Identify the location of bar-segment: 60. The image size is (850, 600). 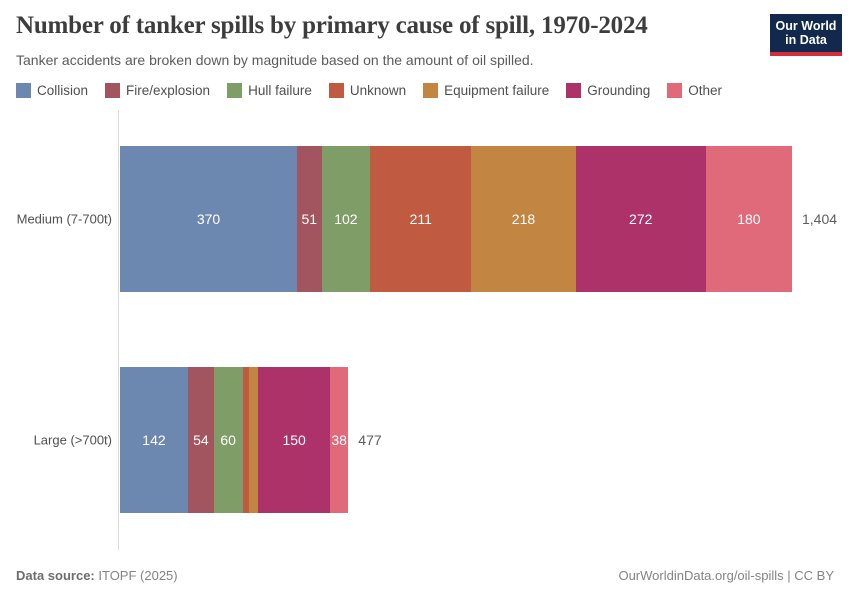
(228, 440).